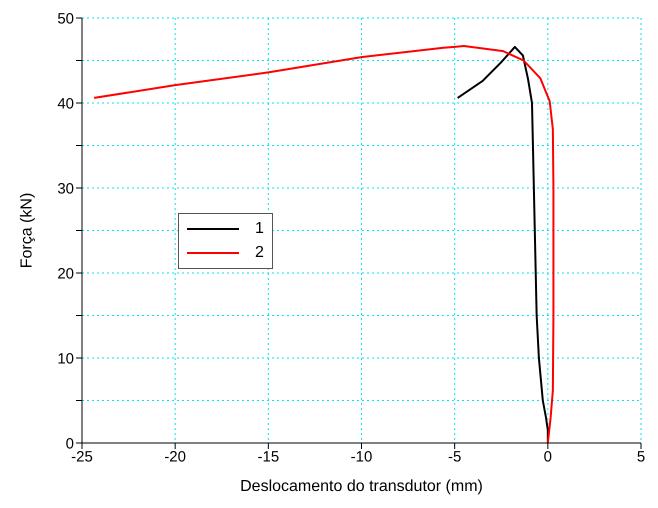  Describe the element at coordinates (548, 457) in the screenshot. I see `x-tick-label: 0` at that location.